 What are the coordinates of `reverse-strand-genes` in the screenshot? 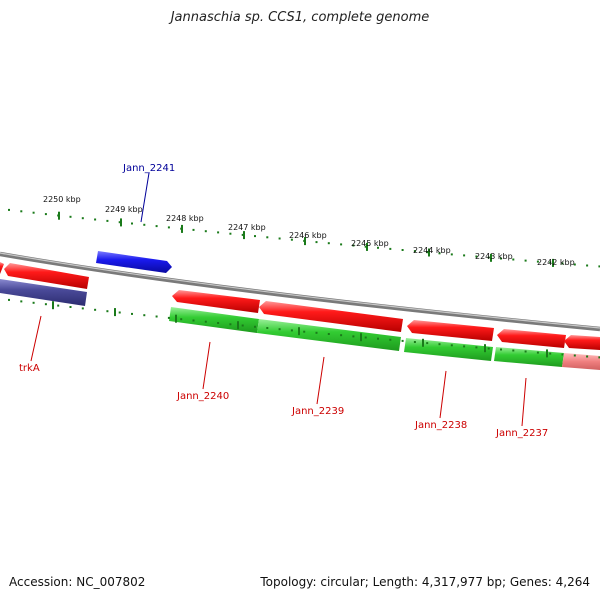 It's located at (300, 306).